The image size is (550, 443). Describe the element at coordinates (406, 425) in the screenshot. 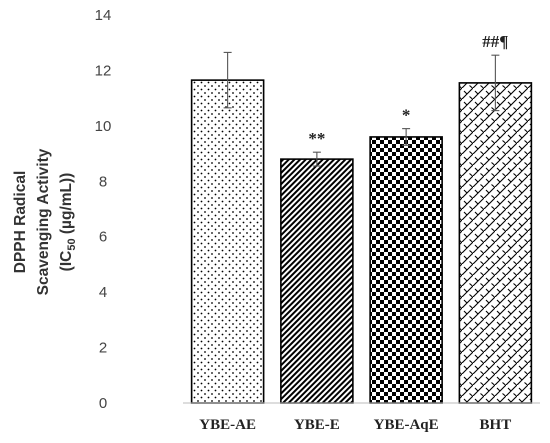

I see `x-tick-label-ybe-aqe: YBE-AqE` at that location.